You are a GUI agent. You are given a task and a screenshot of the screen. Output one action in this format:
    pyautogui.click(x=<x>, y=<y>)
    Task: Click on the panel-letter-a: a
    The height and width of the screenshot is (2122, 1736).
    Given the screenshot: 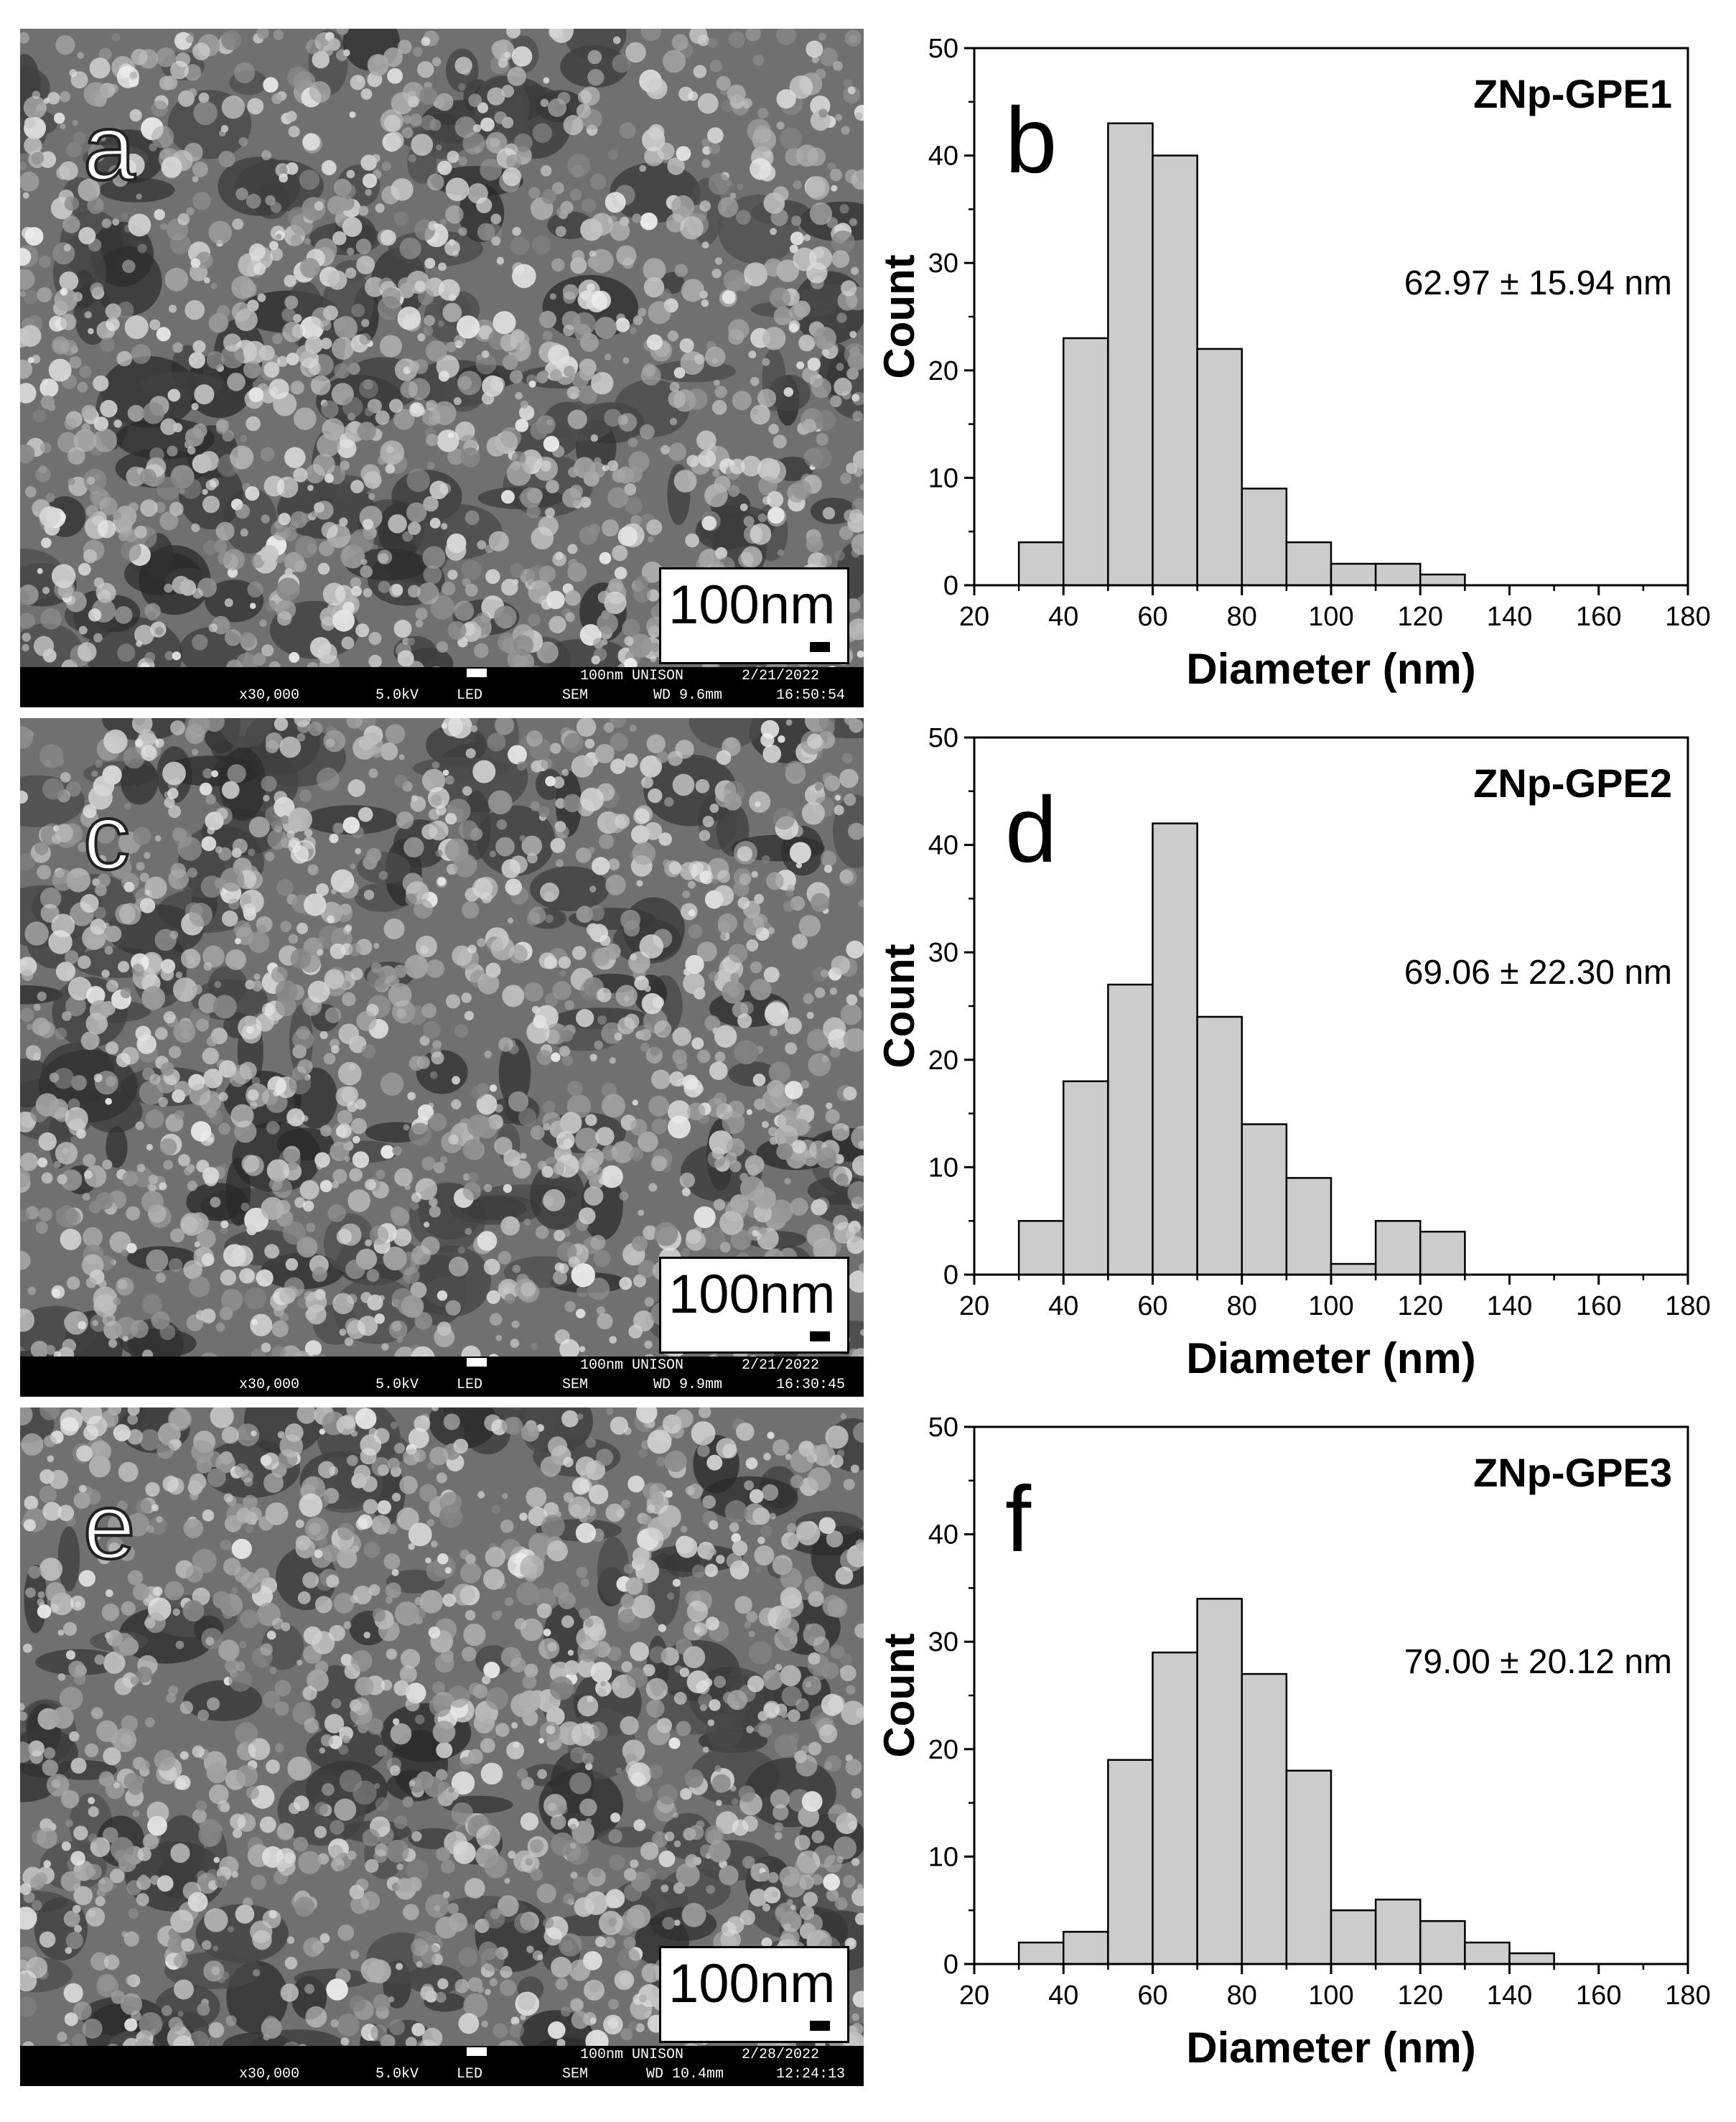 What is the action you would take?
    pyautogui.click(x=109, y=147)
    